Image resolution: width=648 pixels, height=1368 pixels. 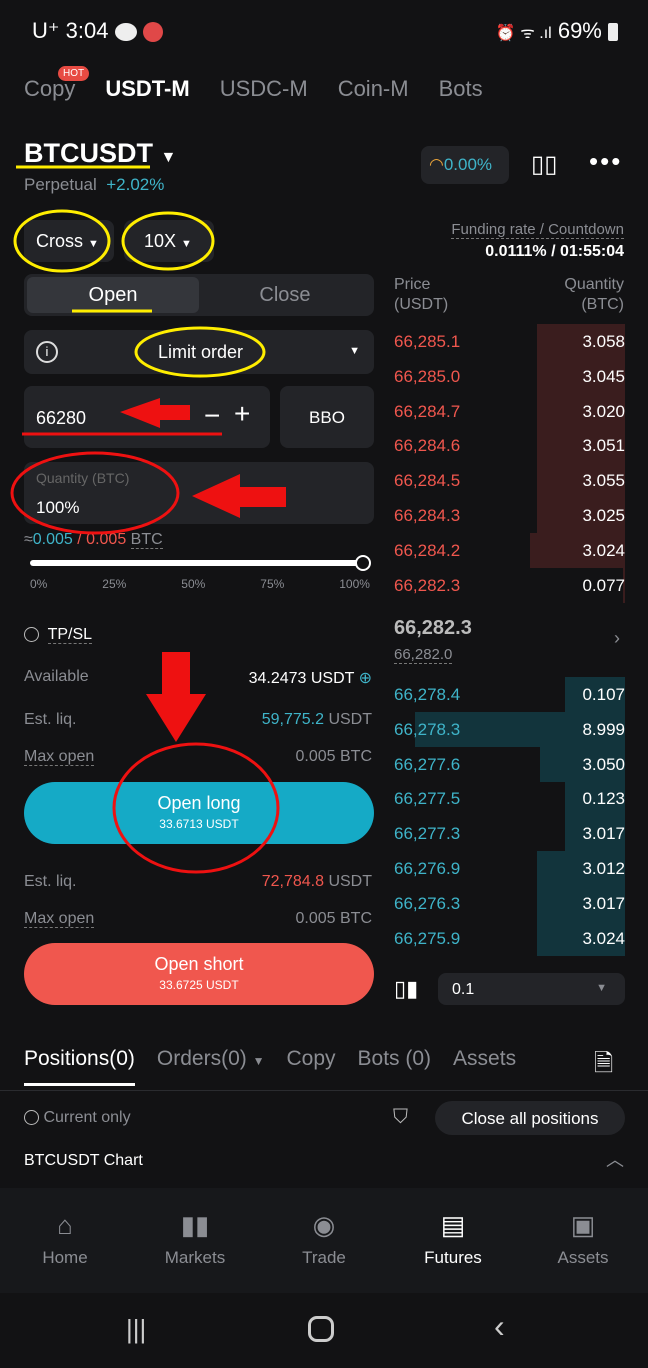 I want to click on bbo-button: BBO, so click(x=327, y=417).